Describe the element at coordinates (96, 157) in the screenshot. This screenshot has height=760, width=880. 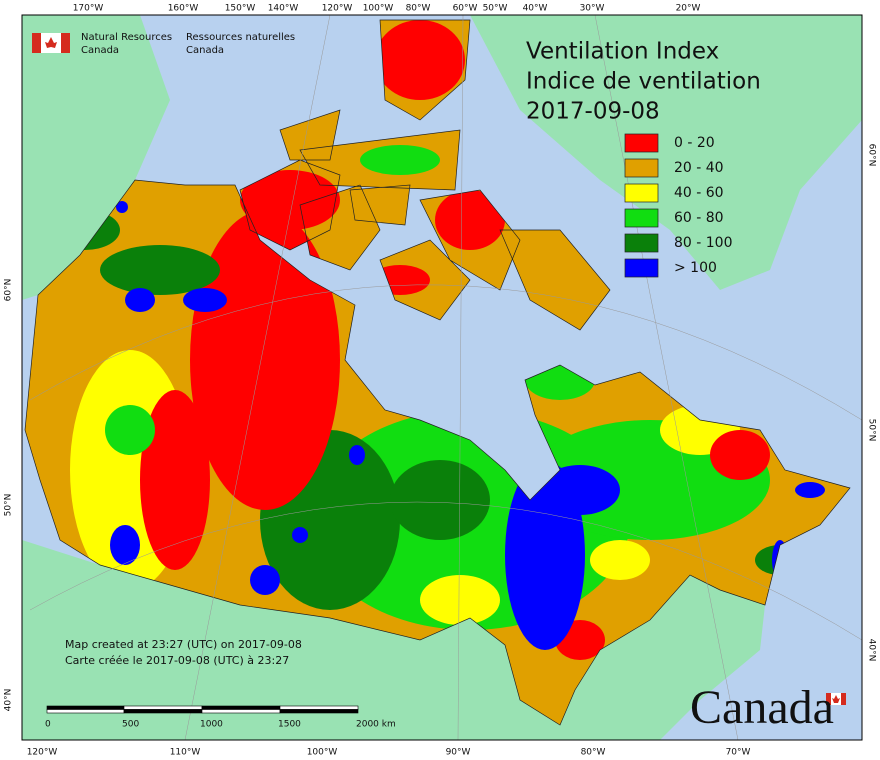
I see `land-alaska` at that location.